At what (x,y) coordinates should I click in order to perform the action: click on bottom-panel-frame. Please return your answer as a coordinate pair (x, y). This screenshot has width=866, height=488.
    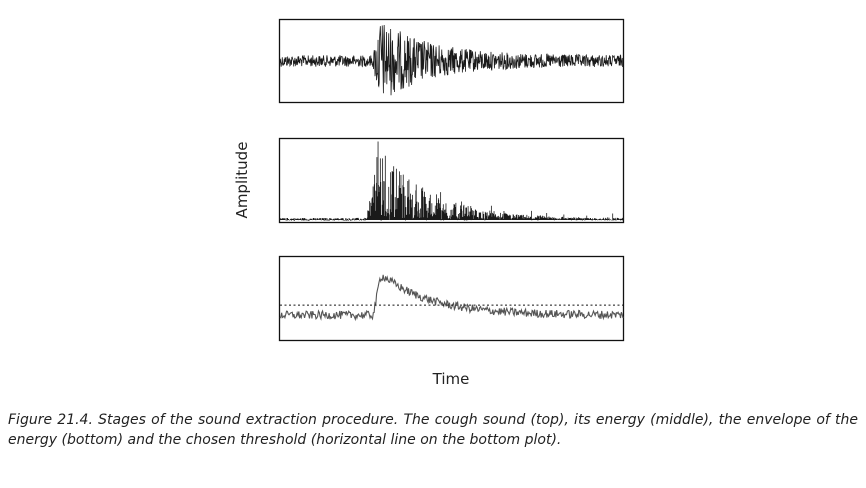
    Looking at the image, I should click on (451, 298).